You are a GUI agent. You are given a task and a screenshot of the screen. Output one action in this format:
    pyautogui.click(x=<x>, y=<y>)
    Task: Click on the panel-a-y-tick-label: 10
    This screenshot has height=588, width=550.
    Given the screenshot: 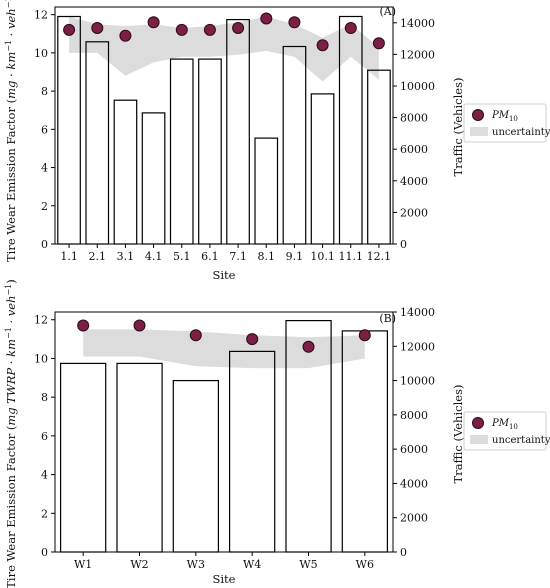 What is the action you would take?
    pyautogui.click(x=41, y=53)
    